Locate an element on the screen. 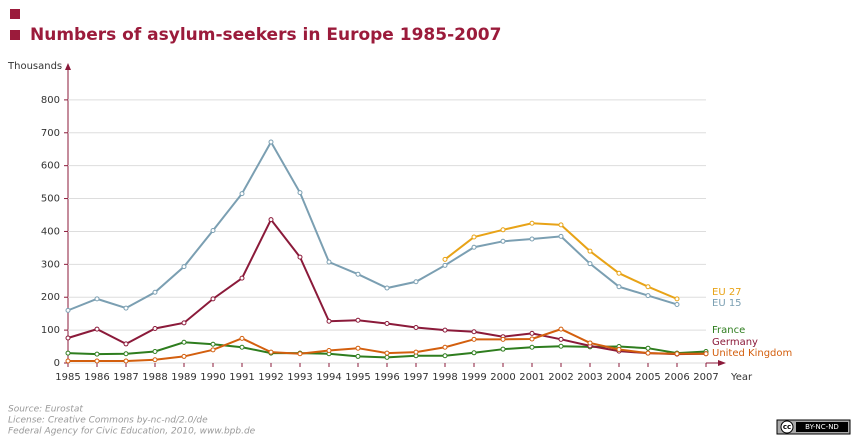  y-tick-label: 300 is located at coordinates (50, 264).